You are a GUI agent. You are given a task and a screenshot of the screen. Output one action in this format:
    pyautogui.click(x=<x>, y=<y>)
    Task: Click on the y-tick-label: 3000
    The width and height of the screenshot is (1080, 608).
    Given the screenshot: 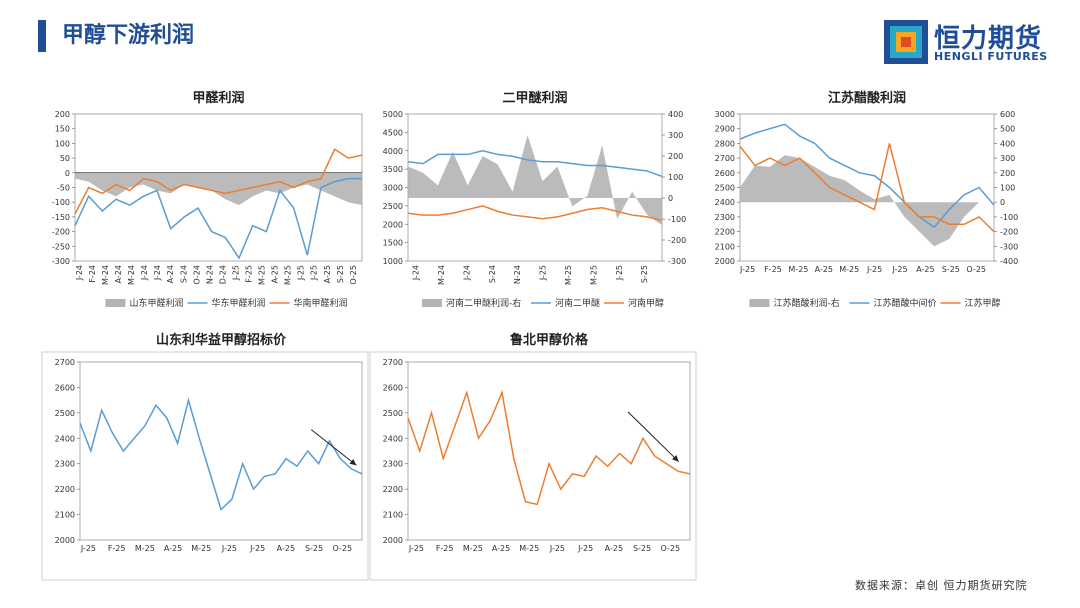 What is the action you would take?
    pyautogui.click(x=393, y=188)
    